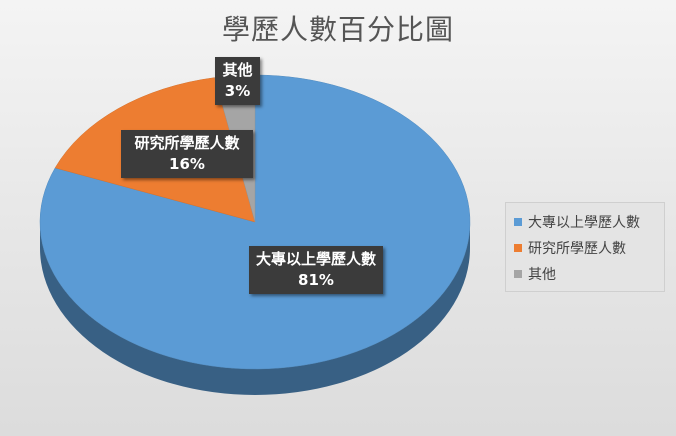  I want to click on legend-item-college: 大專以上學歷人數, so click(585, 222).